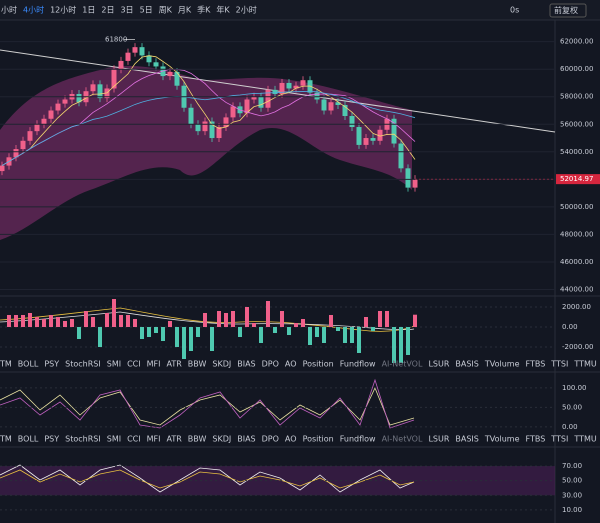  What do you see at coordinates (576, 42) in the screenshot?
I see `price-tick-label: 62000.00` at bounding box center [576, 42].